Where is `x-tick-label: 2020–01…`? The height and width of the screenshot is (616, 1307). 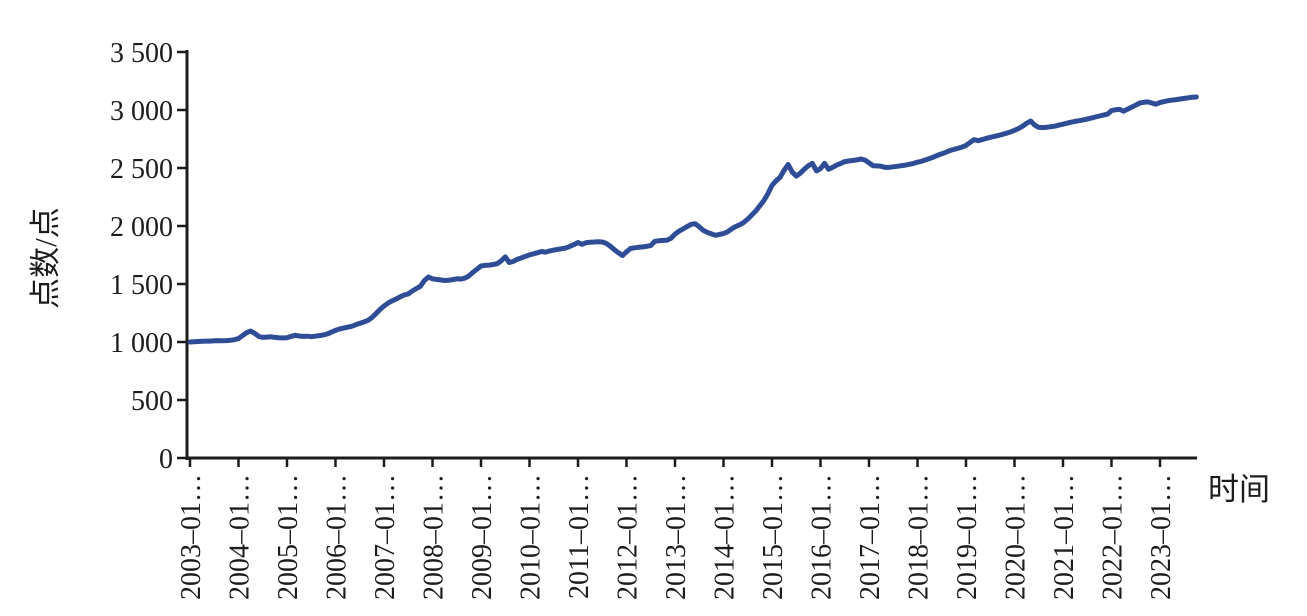
x-tick-label: 2020–01… is located at coordinates (1016, 537).